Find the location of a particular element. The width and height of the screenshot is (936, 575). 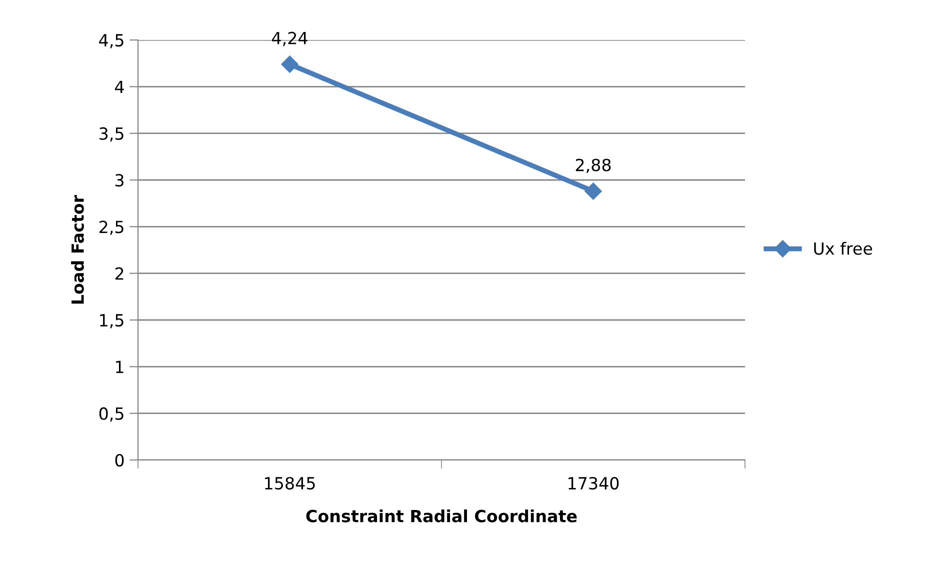

y-tick-label: 4 is located at coordinates (119, 86).